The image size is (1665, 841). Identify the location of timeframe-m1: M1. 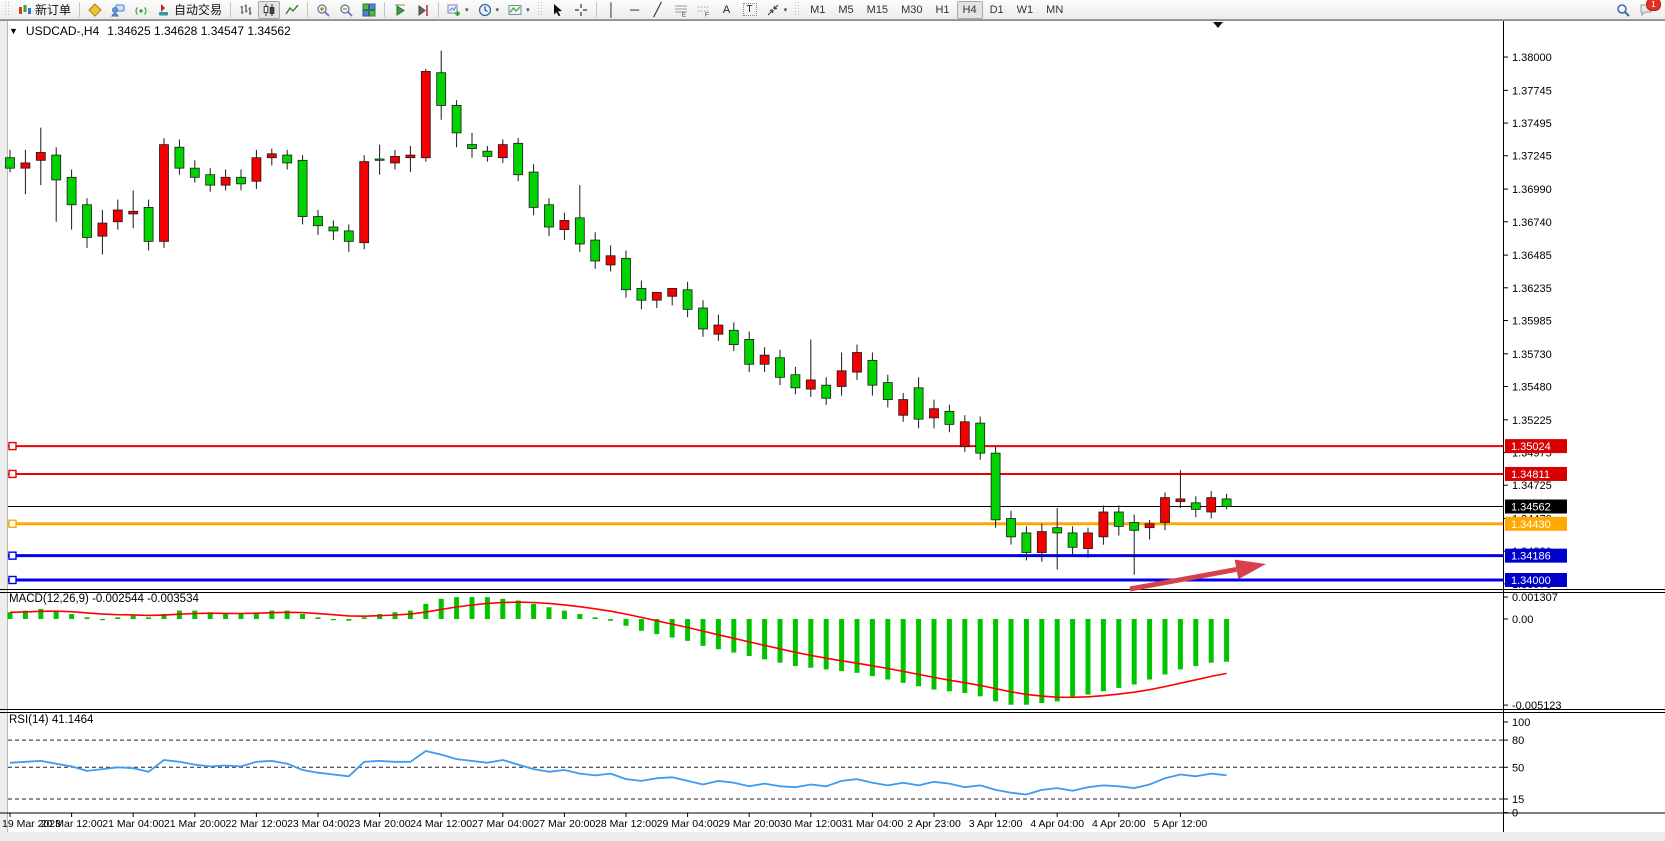
(817, 10).